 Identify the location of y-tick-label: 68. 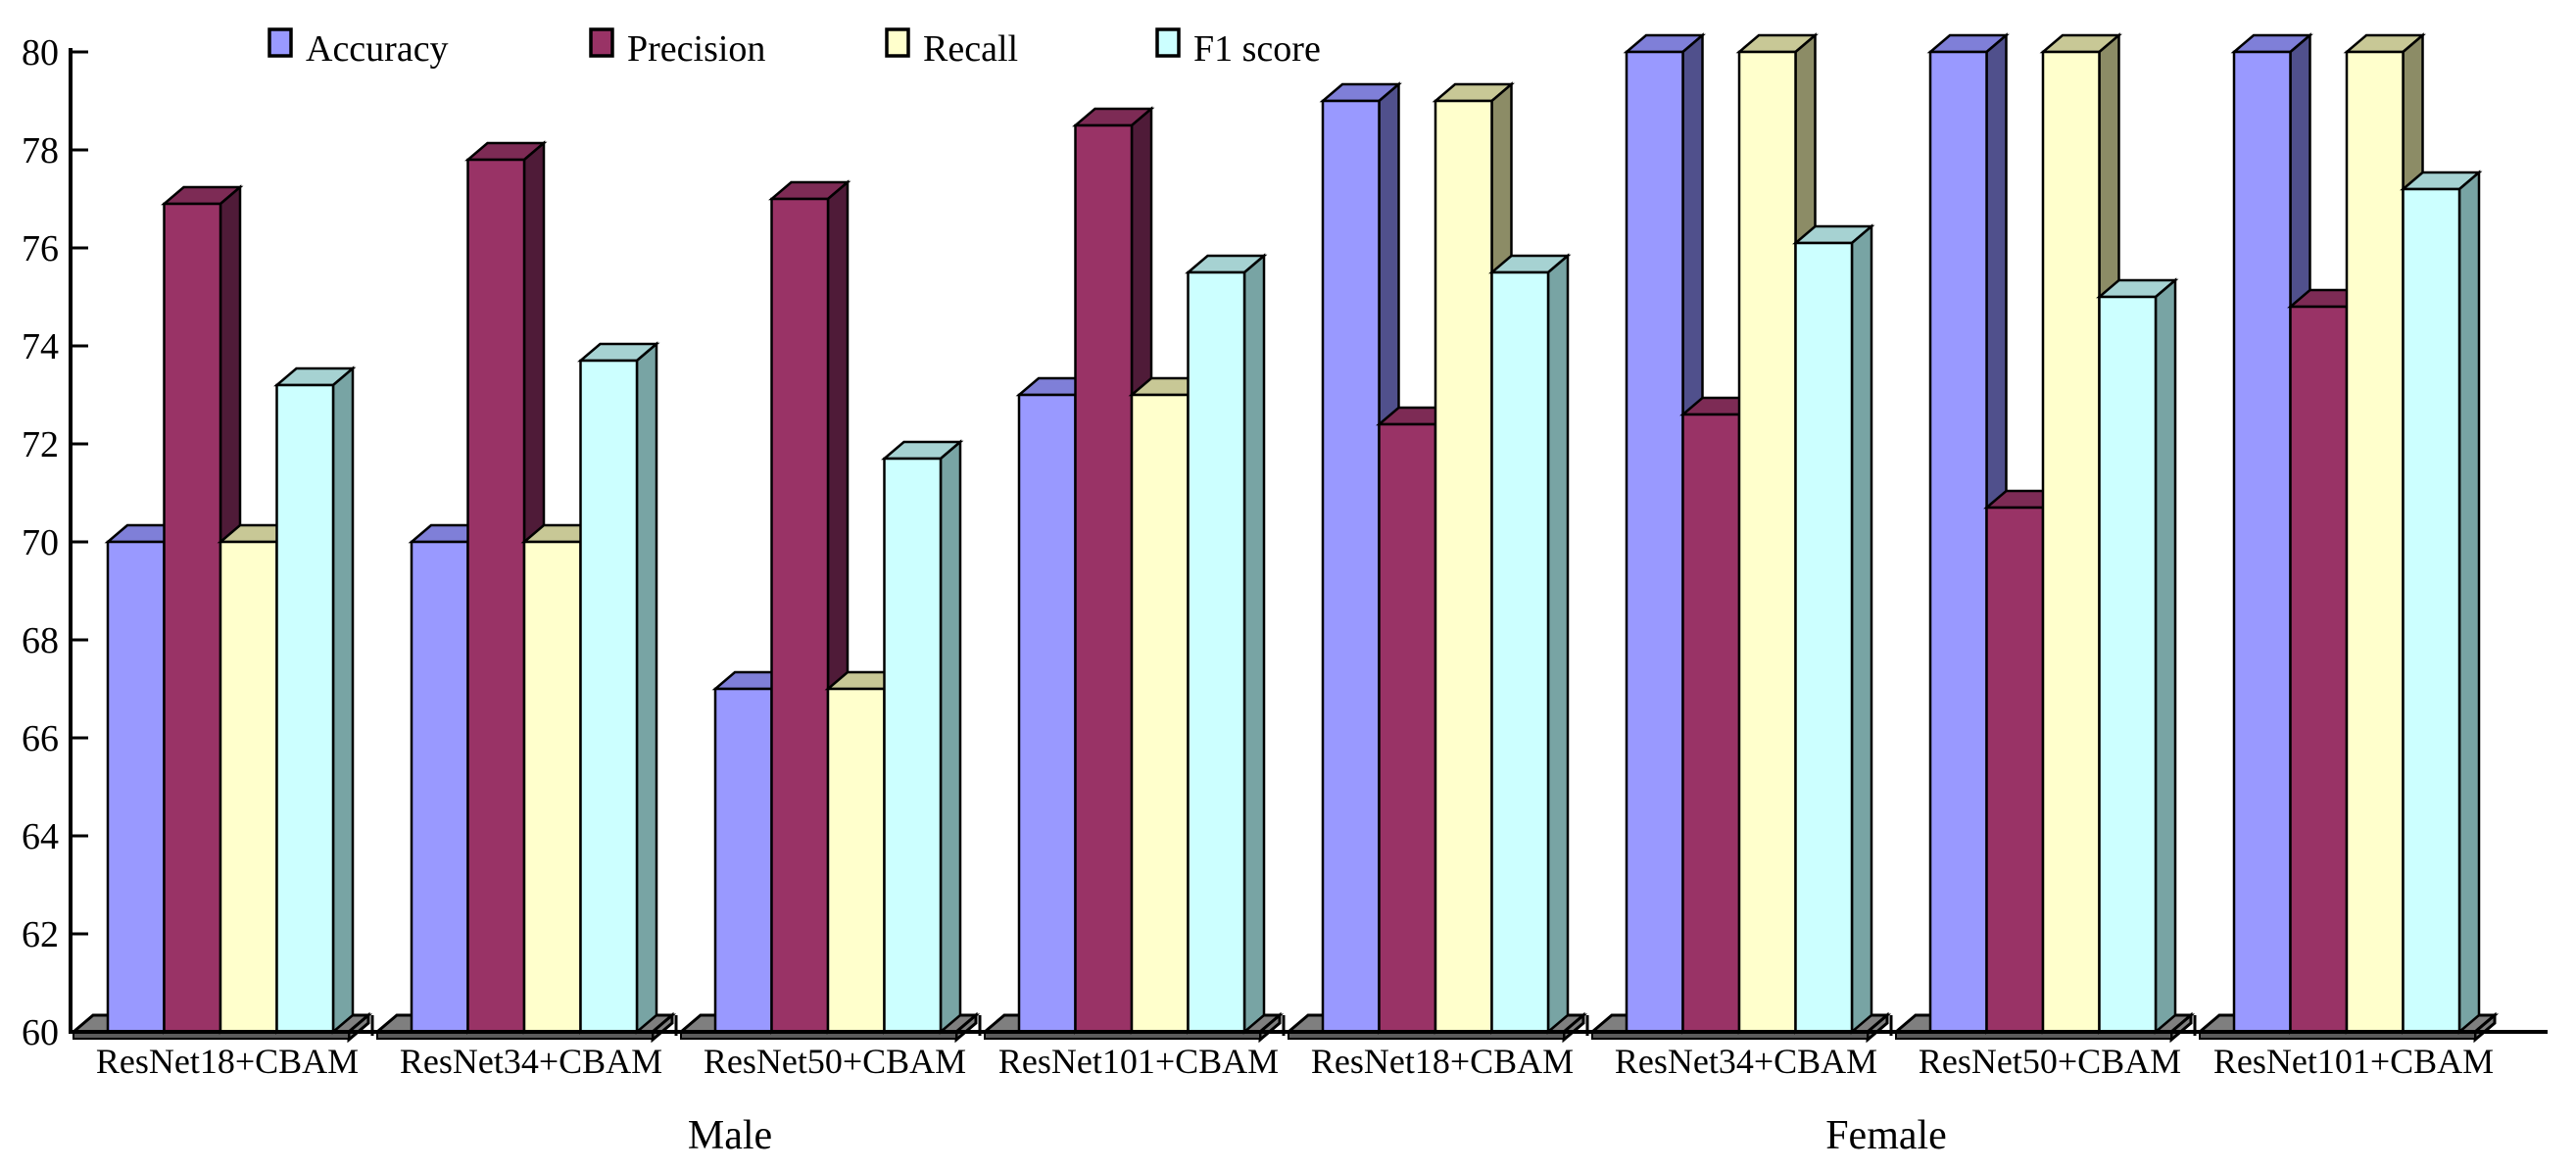
(40, 641).